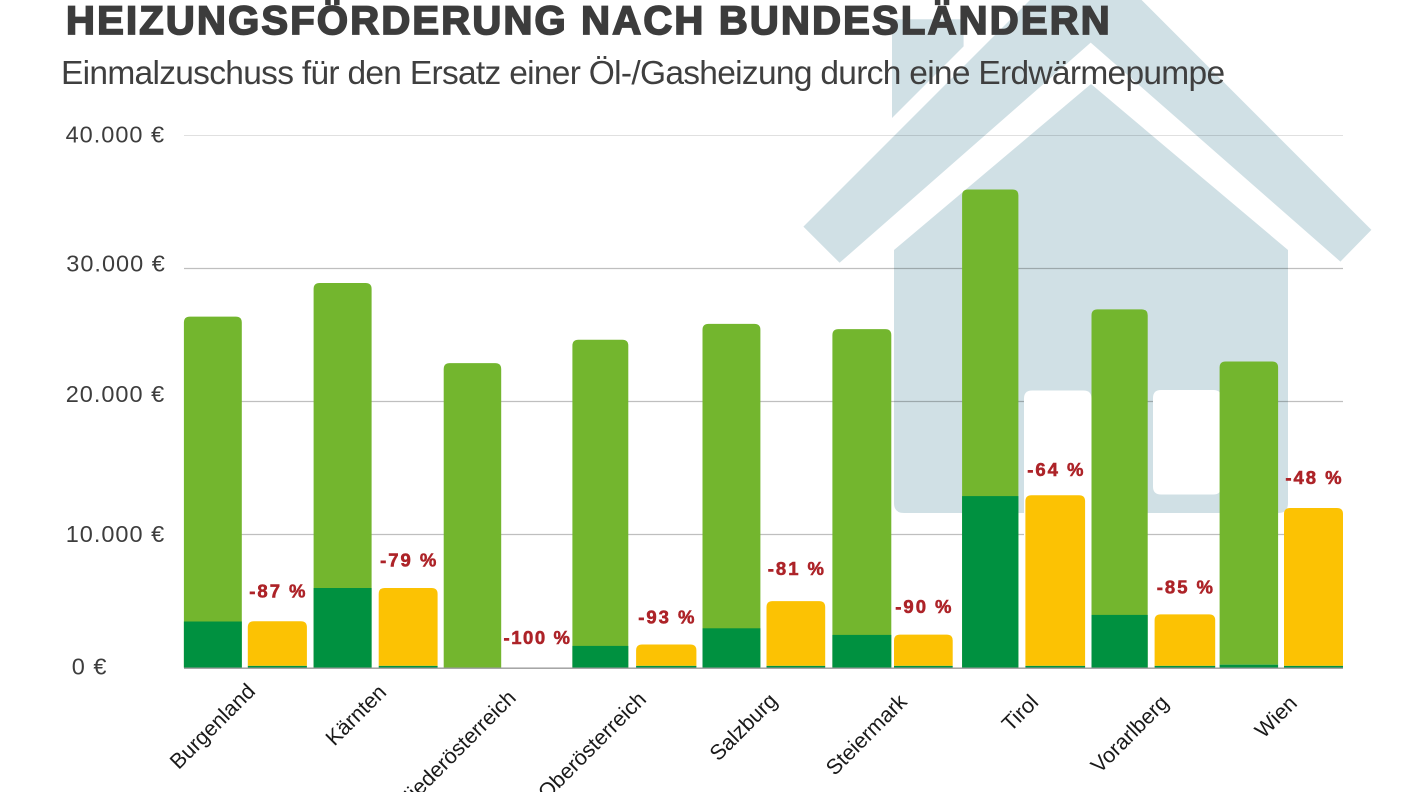 Image resolution: width=1408 pixels, height=792 pixels. Describe the element at coordinates (666, 616) in the screenshot. I see `svg-text: -93 %` at that location.